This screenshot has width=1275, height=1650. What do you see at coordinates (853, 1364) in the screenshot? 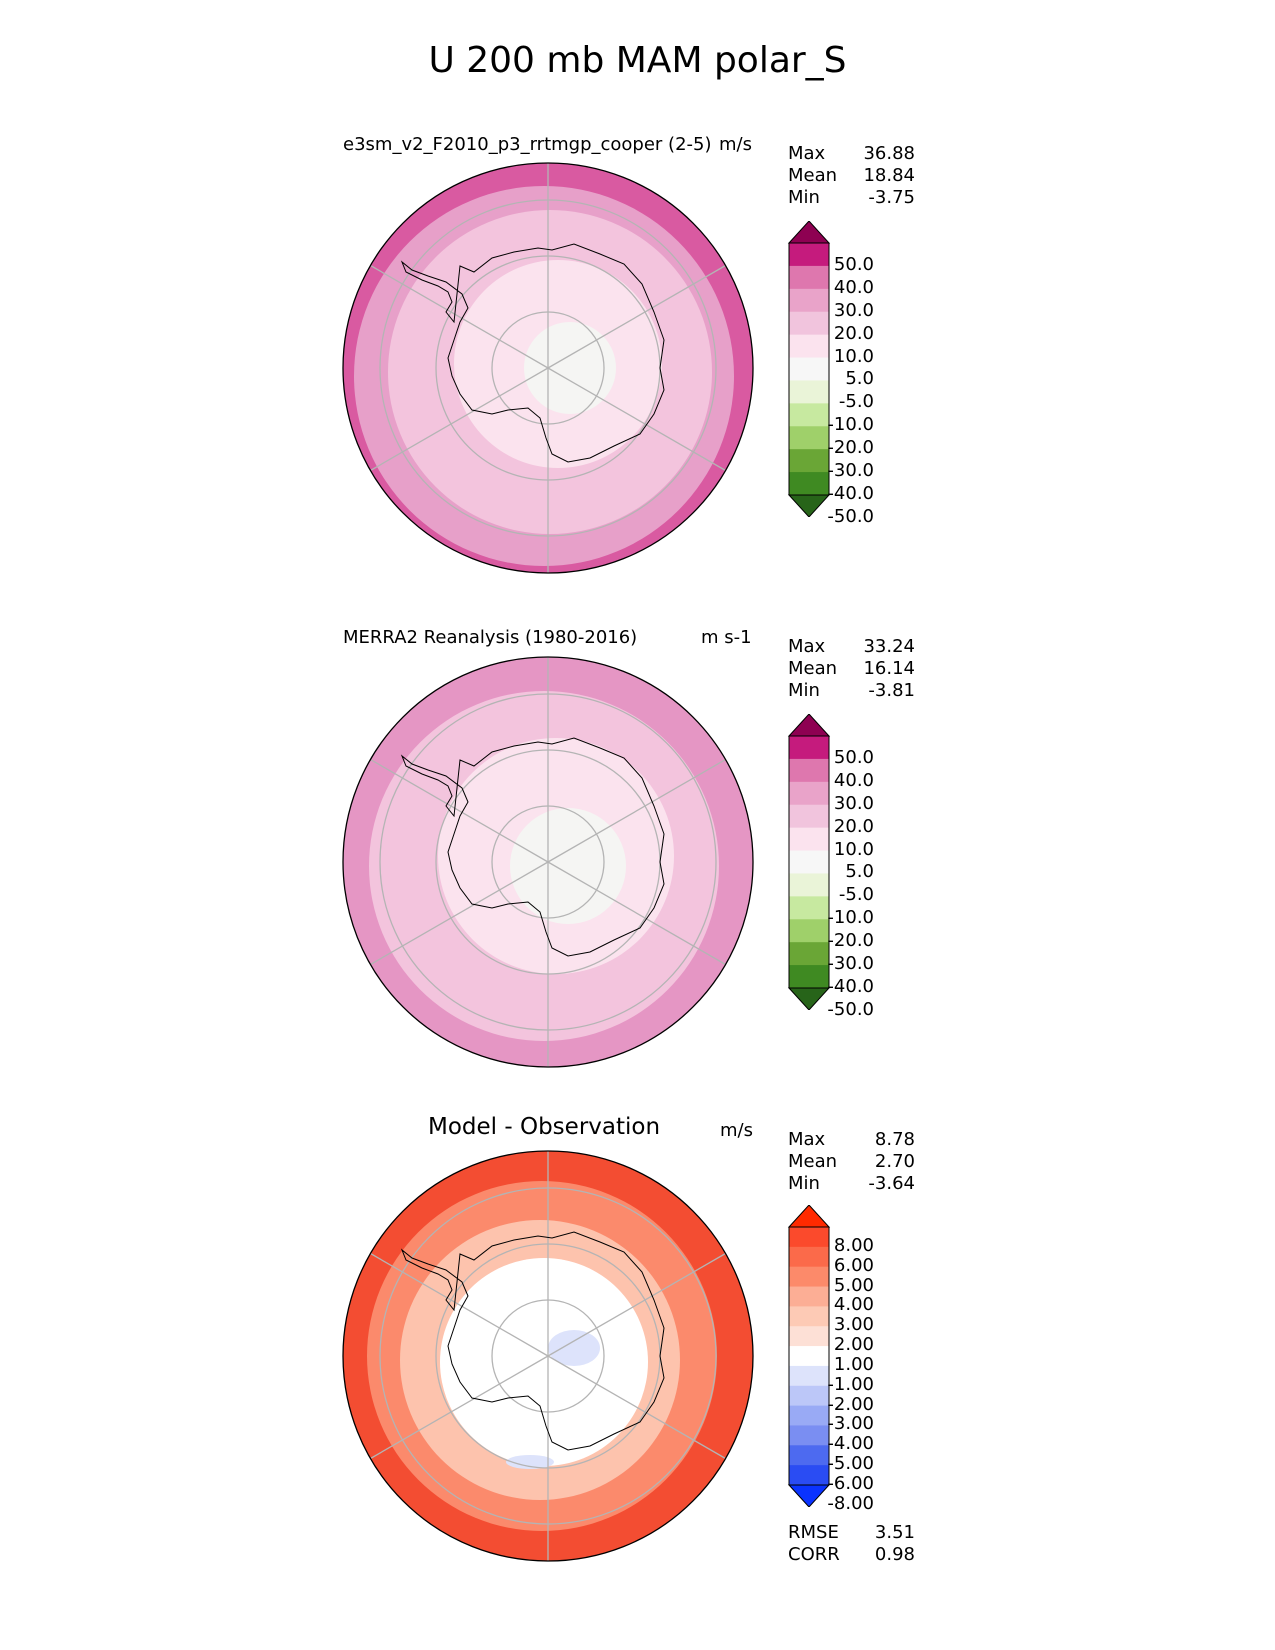
I see `colorbar-tick-label: 1.00` at bounding box center [853, 1364].